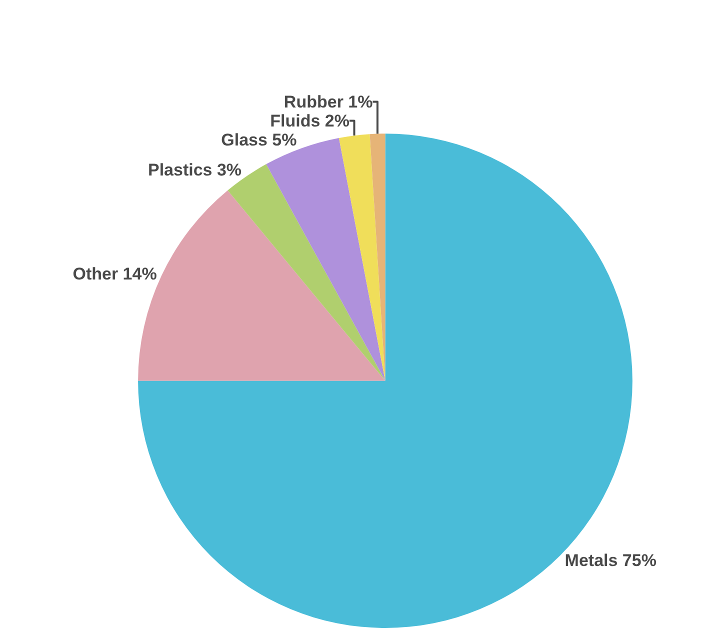  I want to click on slice-label: Other 14%, so click(114, 274).